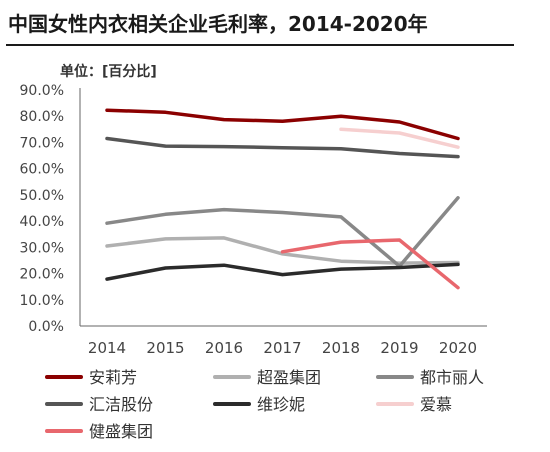 The height and width of the screenshot is (452, 550). I want to click on x-tick-label: 2014, so click(107, 348).